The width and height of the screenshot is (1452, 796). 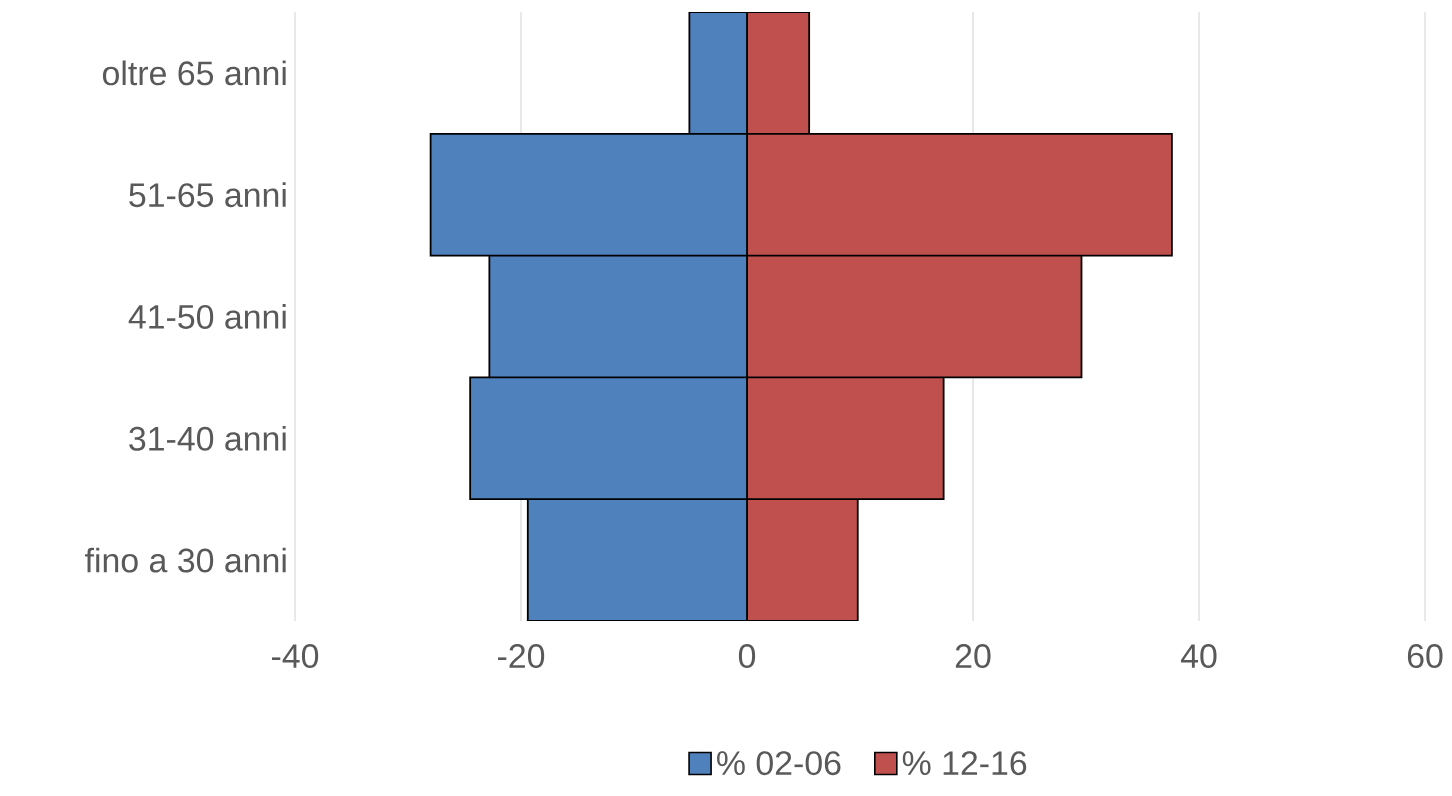 What do you see at coordinates (207, 195) in the screenshot?
I see `y-tick-label: 51-65 anni` at bounding box center [207, 195].